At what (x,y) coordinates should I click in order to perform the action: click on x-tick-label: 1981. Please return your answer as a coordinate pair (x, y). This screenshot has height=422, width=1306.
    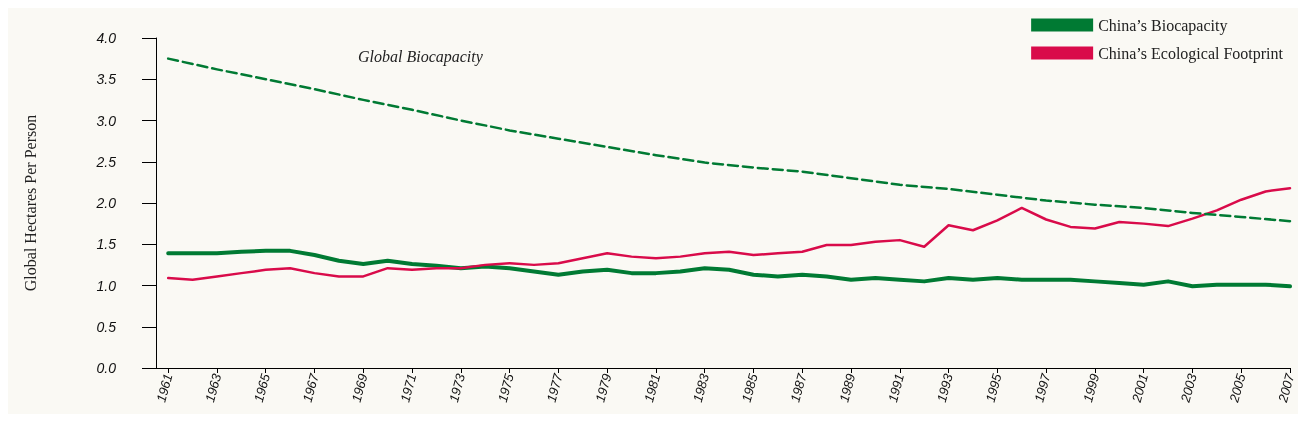
    Looking at the image, I should click on (652, 388).